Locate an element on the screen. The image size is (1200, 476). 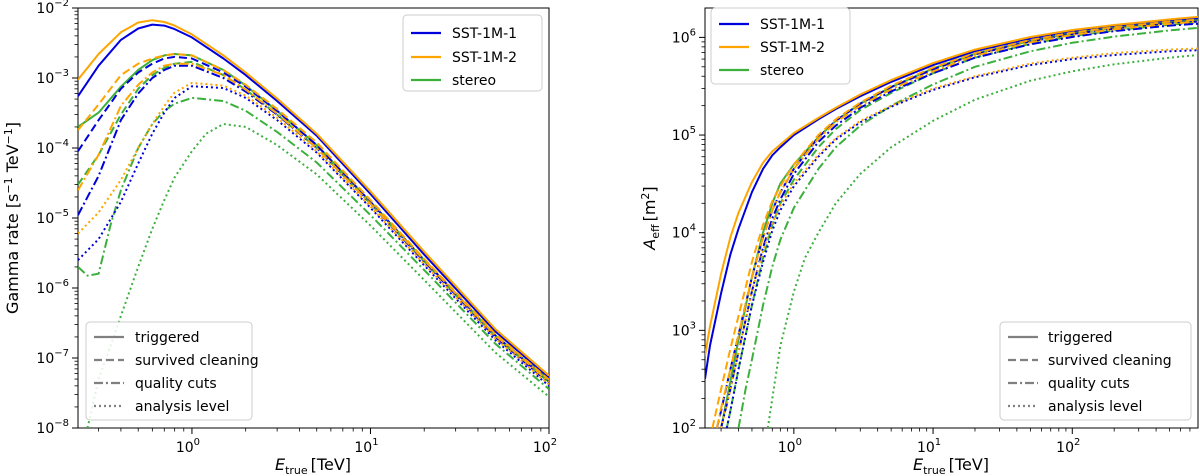
left-telescope-legend: SST-1M-1 SST-1M-2 stereo is located at coordinates (472, 53).